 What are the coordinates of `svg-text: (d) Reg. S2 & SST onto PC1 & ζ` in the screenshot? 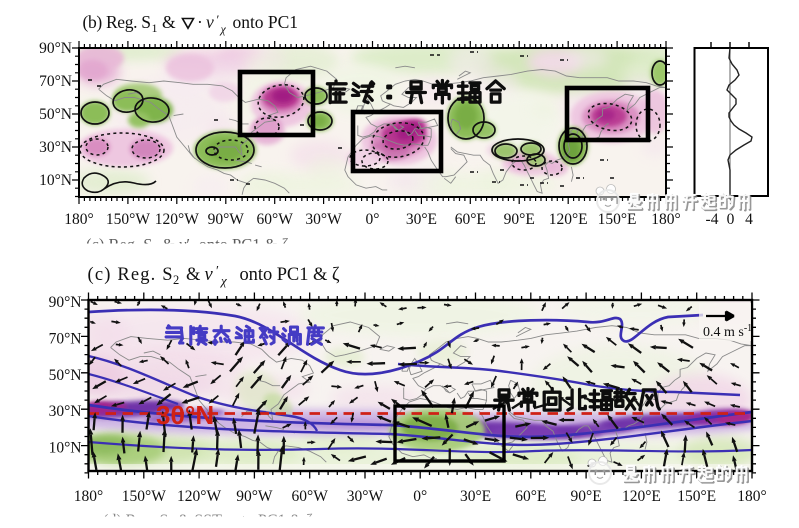 It's located at (208, 520).